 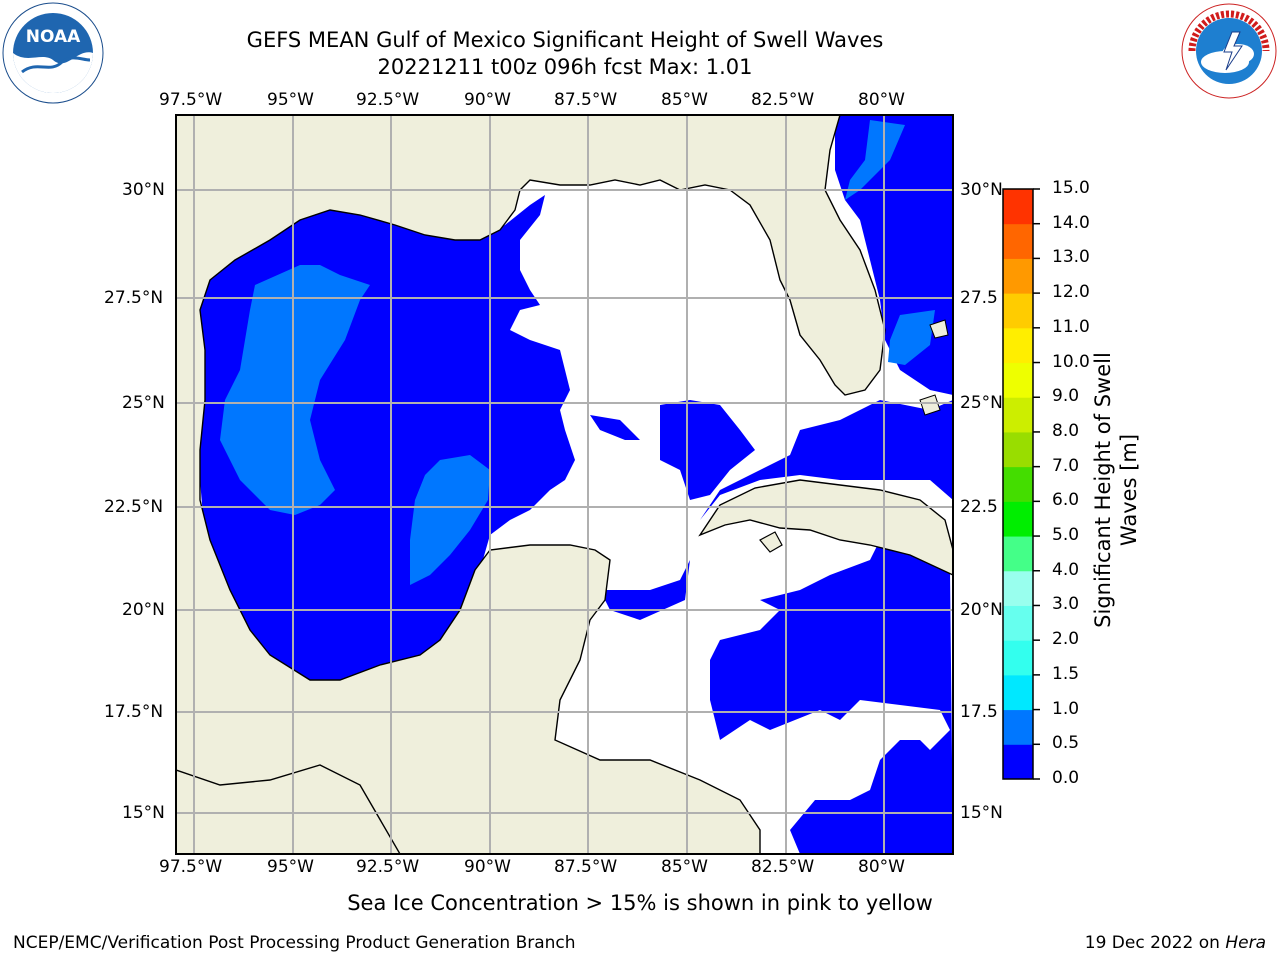 What do you see at coordinates (881, 100) in the screenshot?
I see `lon-label-top: 80°W` at bounding box center [881, 100].